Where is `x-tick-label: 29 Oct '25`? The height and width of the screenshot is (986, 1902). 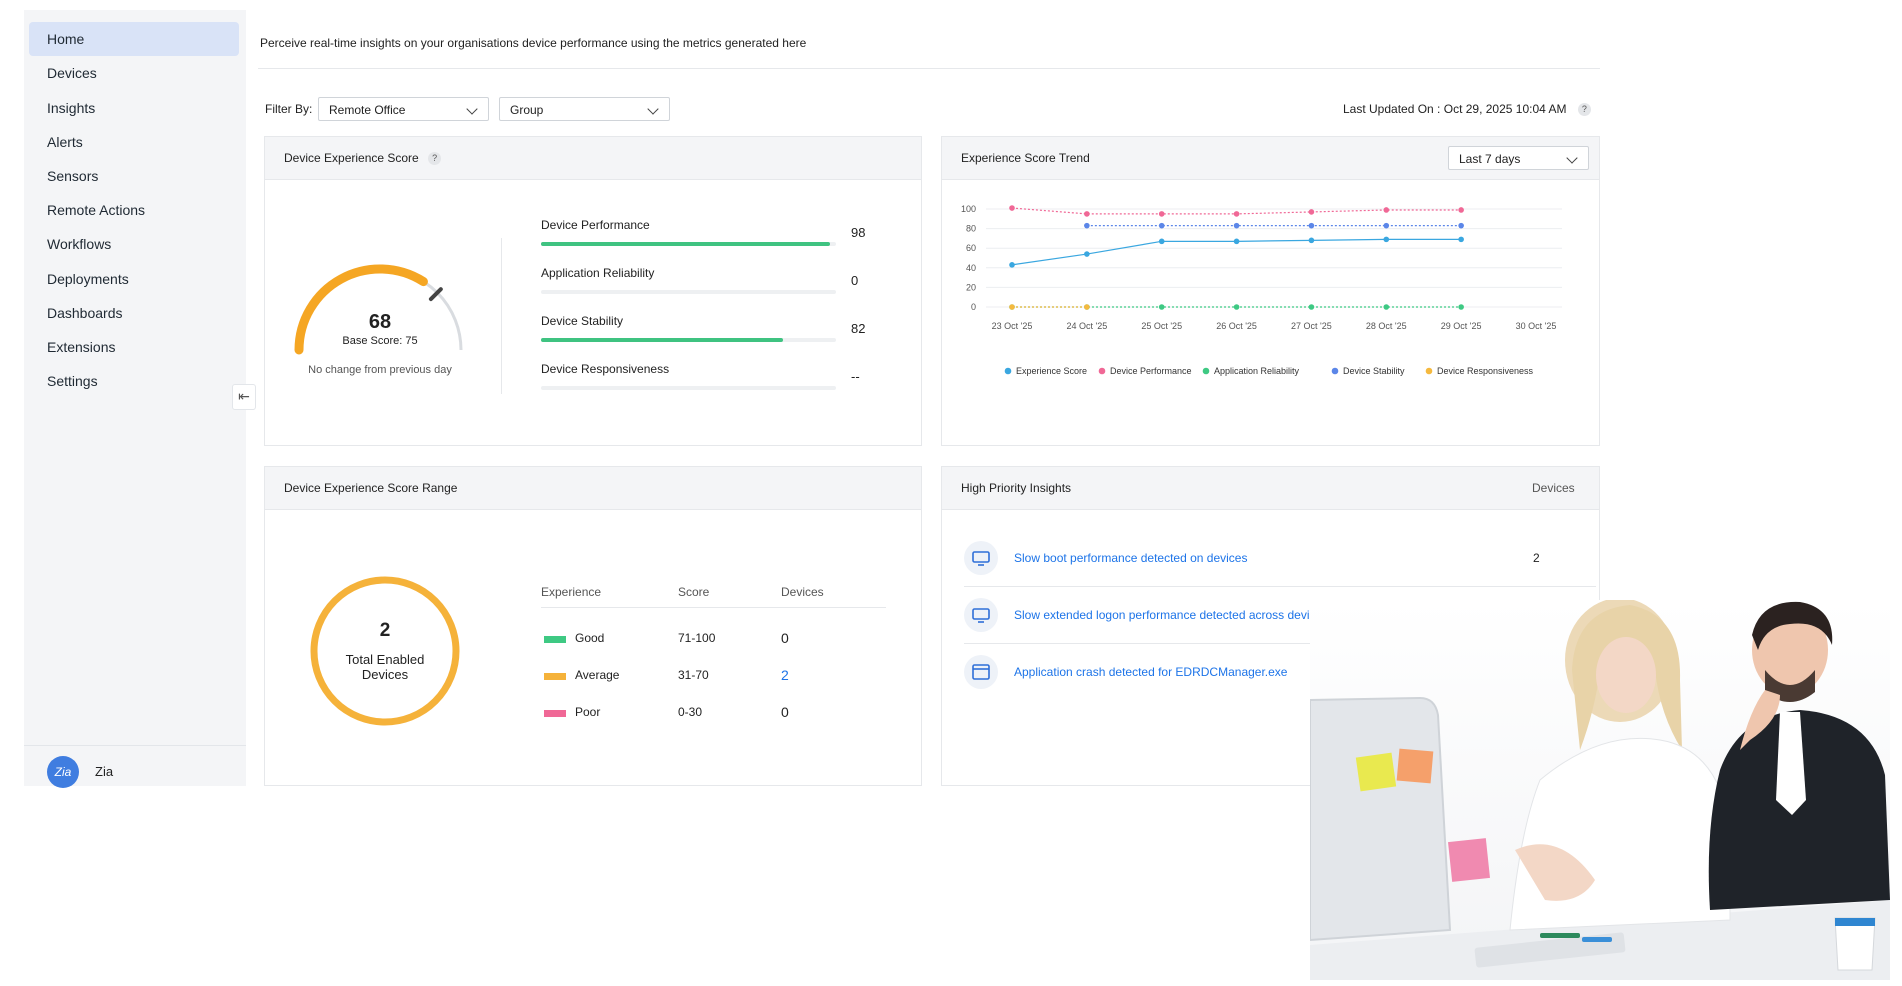 x-tick-label: 29 Oct '25 is located at coordinates (1461, 326).